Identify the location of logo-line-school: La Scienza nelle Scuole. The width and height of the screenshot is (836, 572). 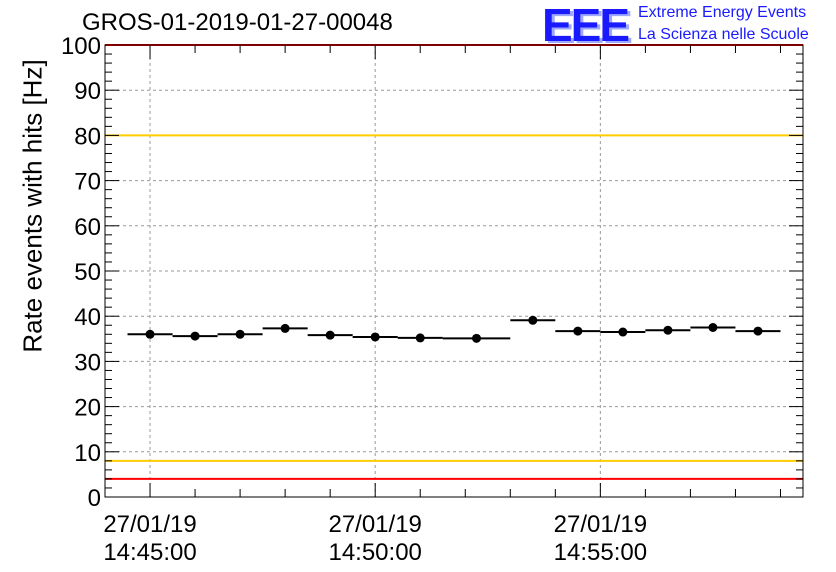
(723, 34).